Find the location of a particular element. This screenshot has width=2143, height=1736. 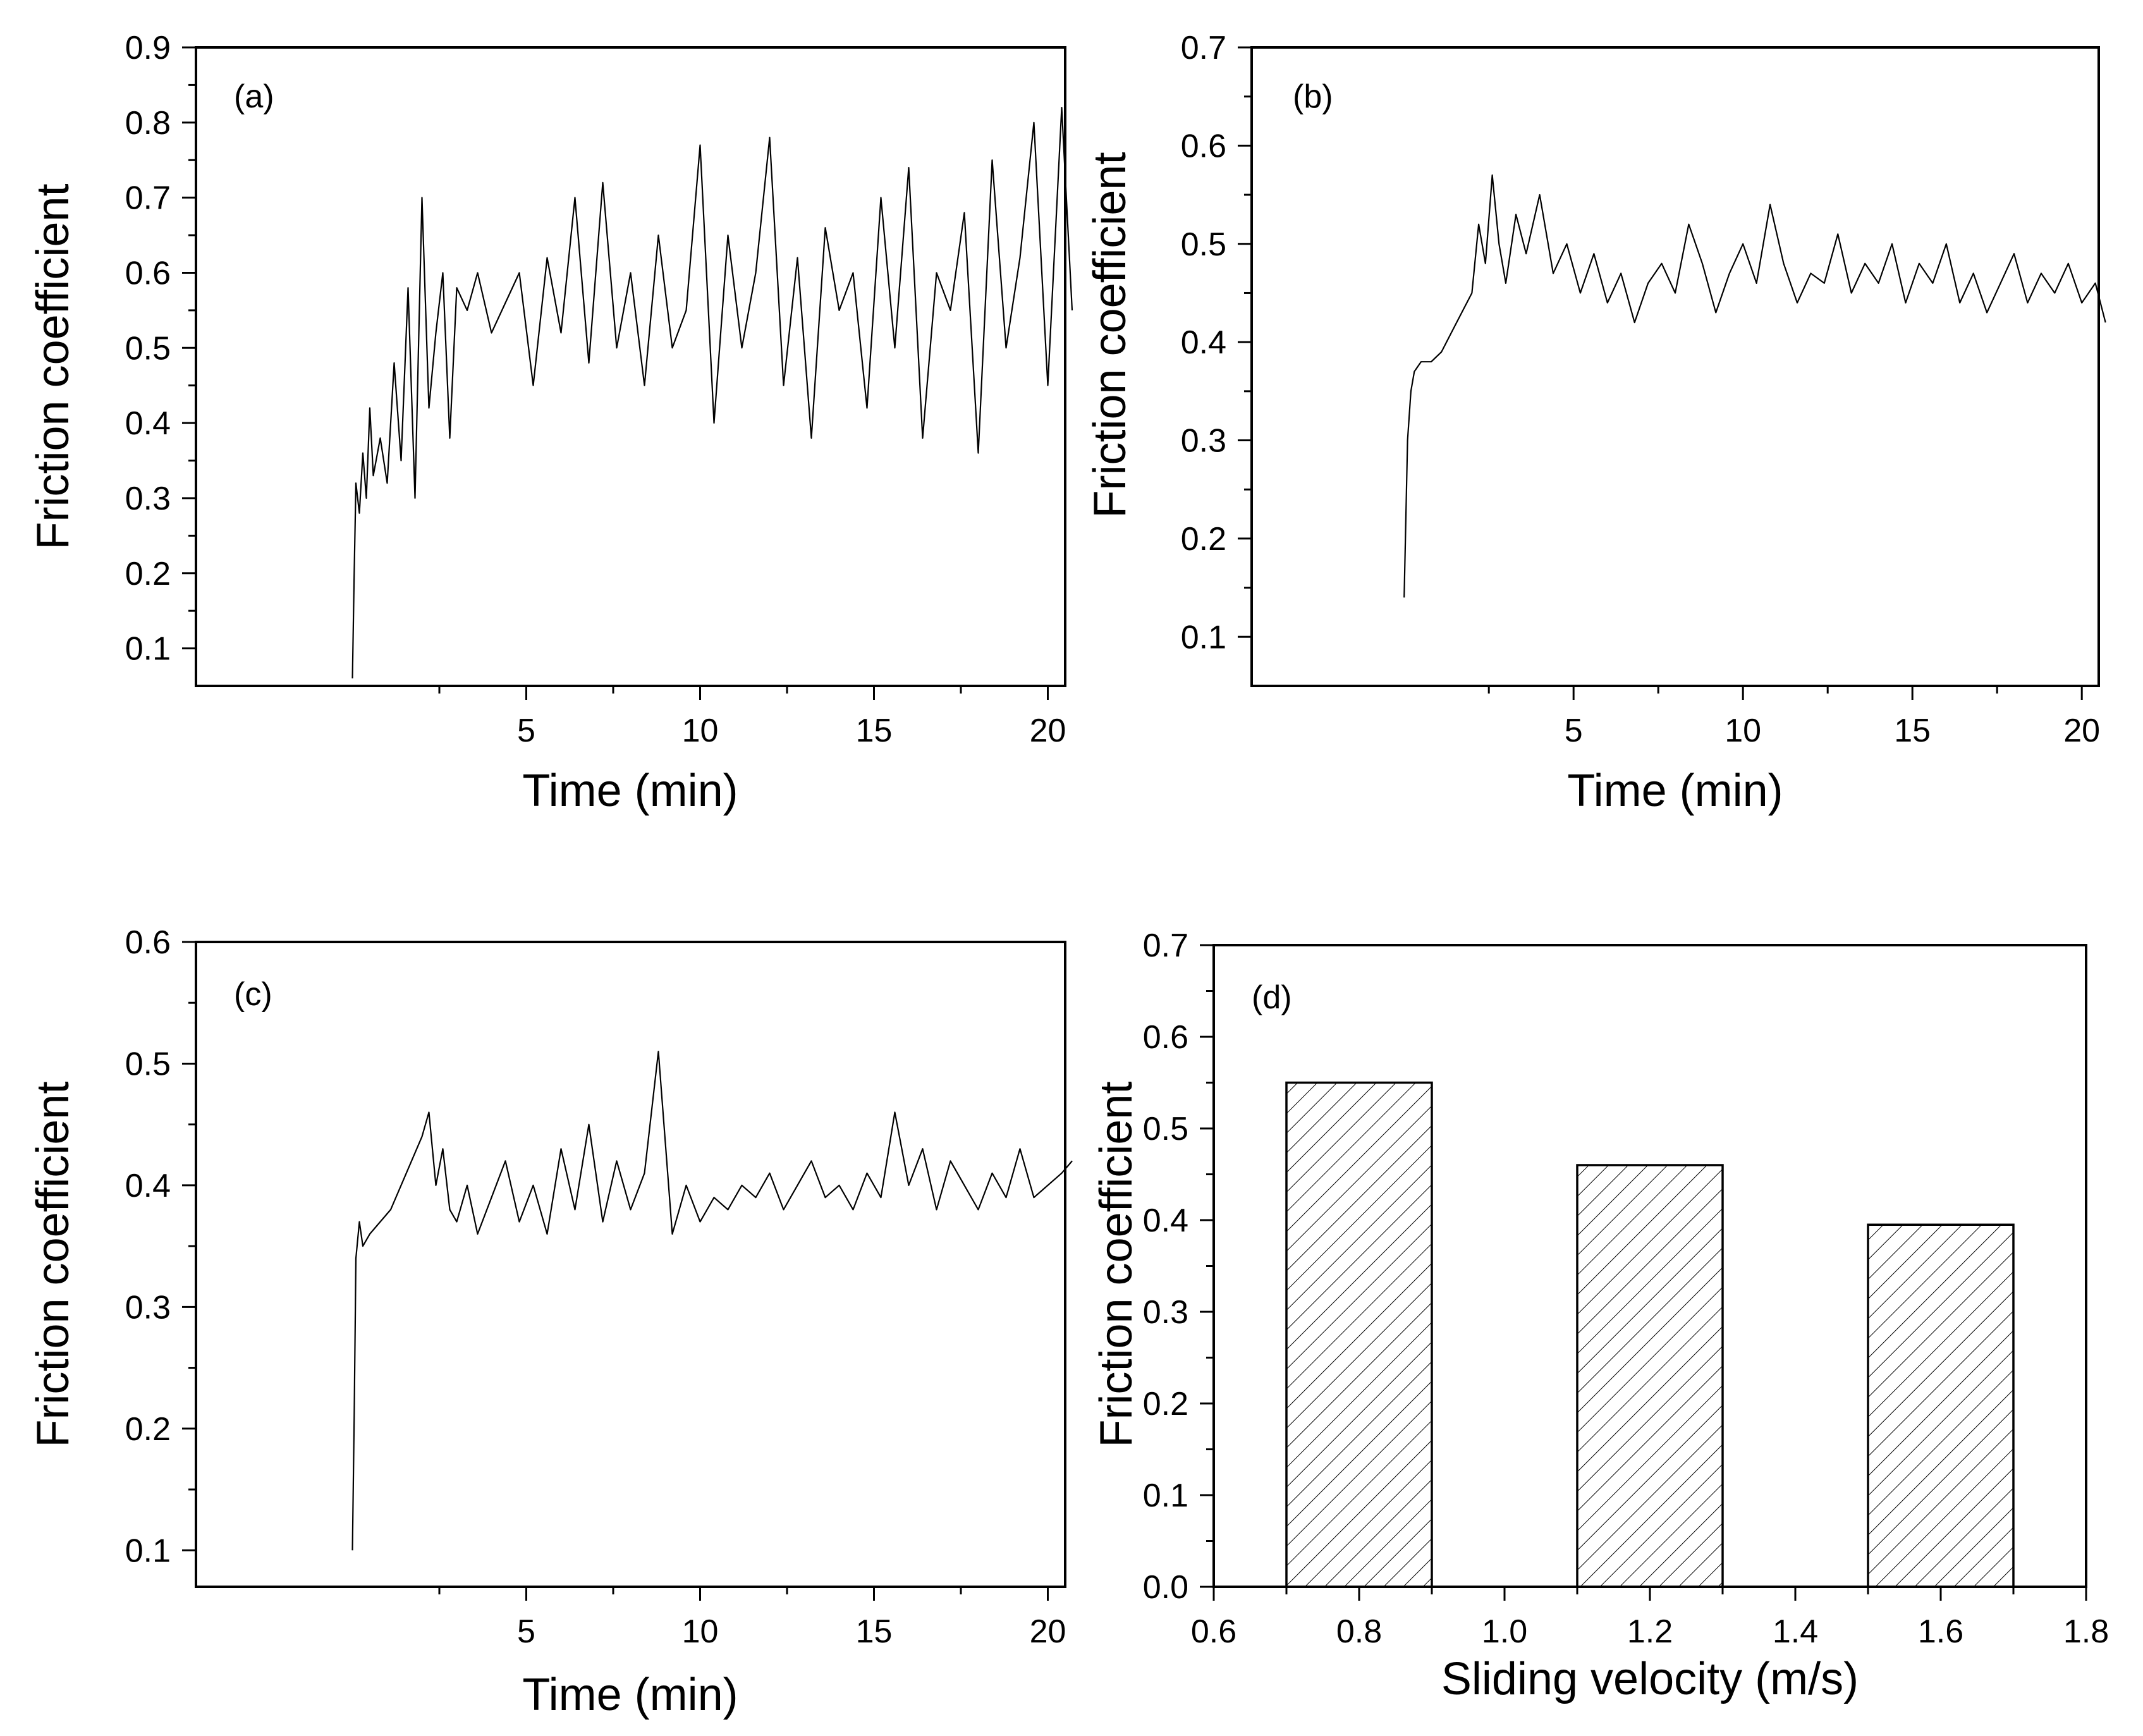

panel-c-xtick-label: 10 is located at coordinates (700, 1631).